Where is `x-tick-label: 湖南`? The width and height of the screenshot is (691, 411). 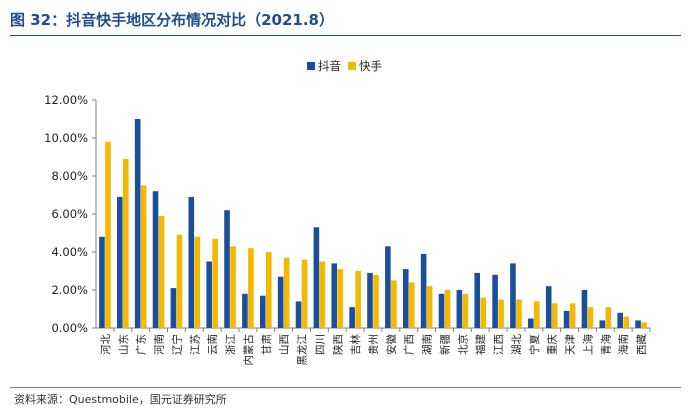
x-tick-label: 湖南 is located at coordinates (427, 344).